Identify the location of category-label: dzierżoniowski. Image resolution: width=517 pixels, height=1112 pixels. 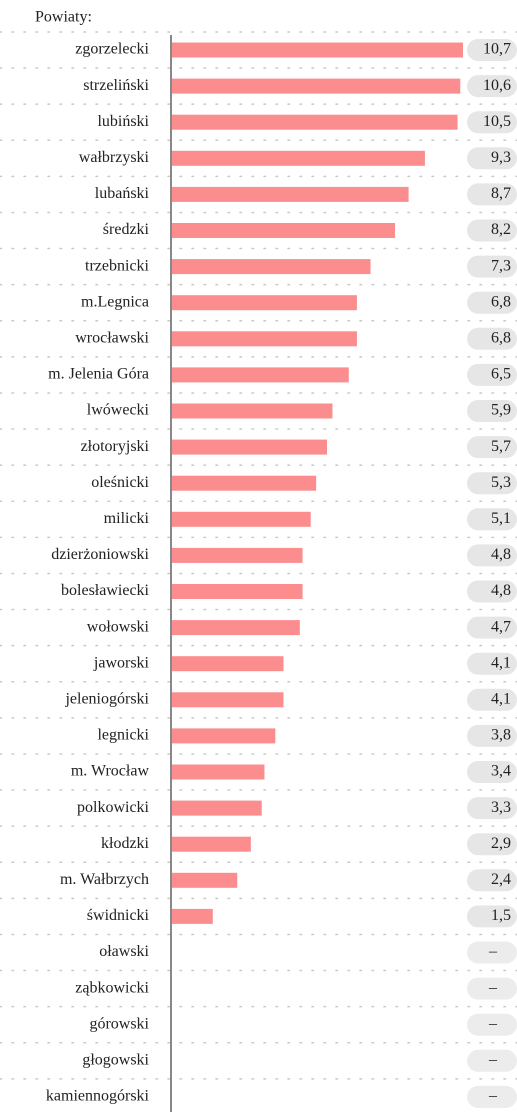
(100, 554).